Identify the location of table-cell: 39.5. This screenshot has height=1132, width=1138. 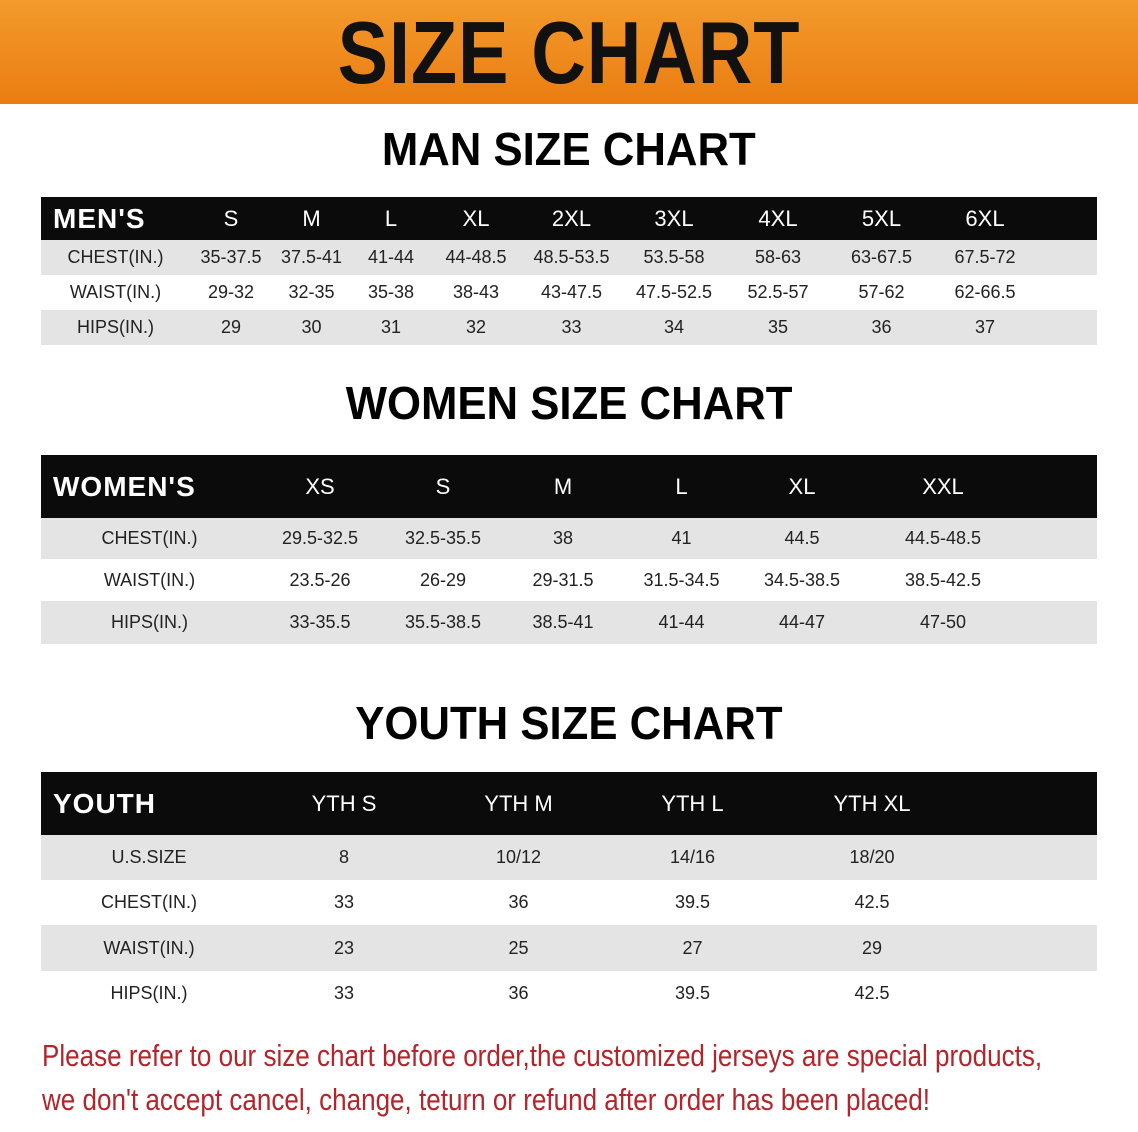
(692, 902).